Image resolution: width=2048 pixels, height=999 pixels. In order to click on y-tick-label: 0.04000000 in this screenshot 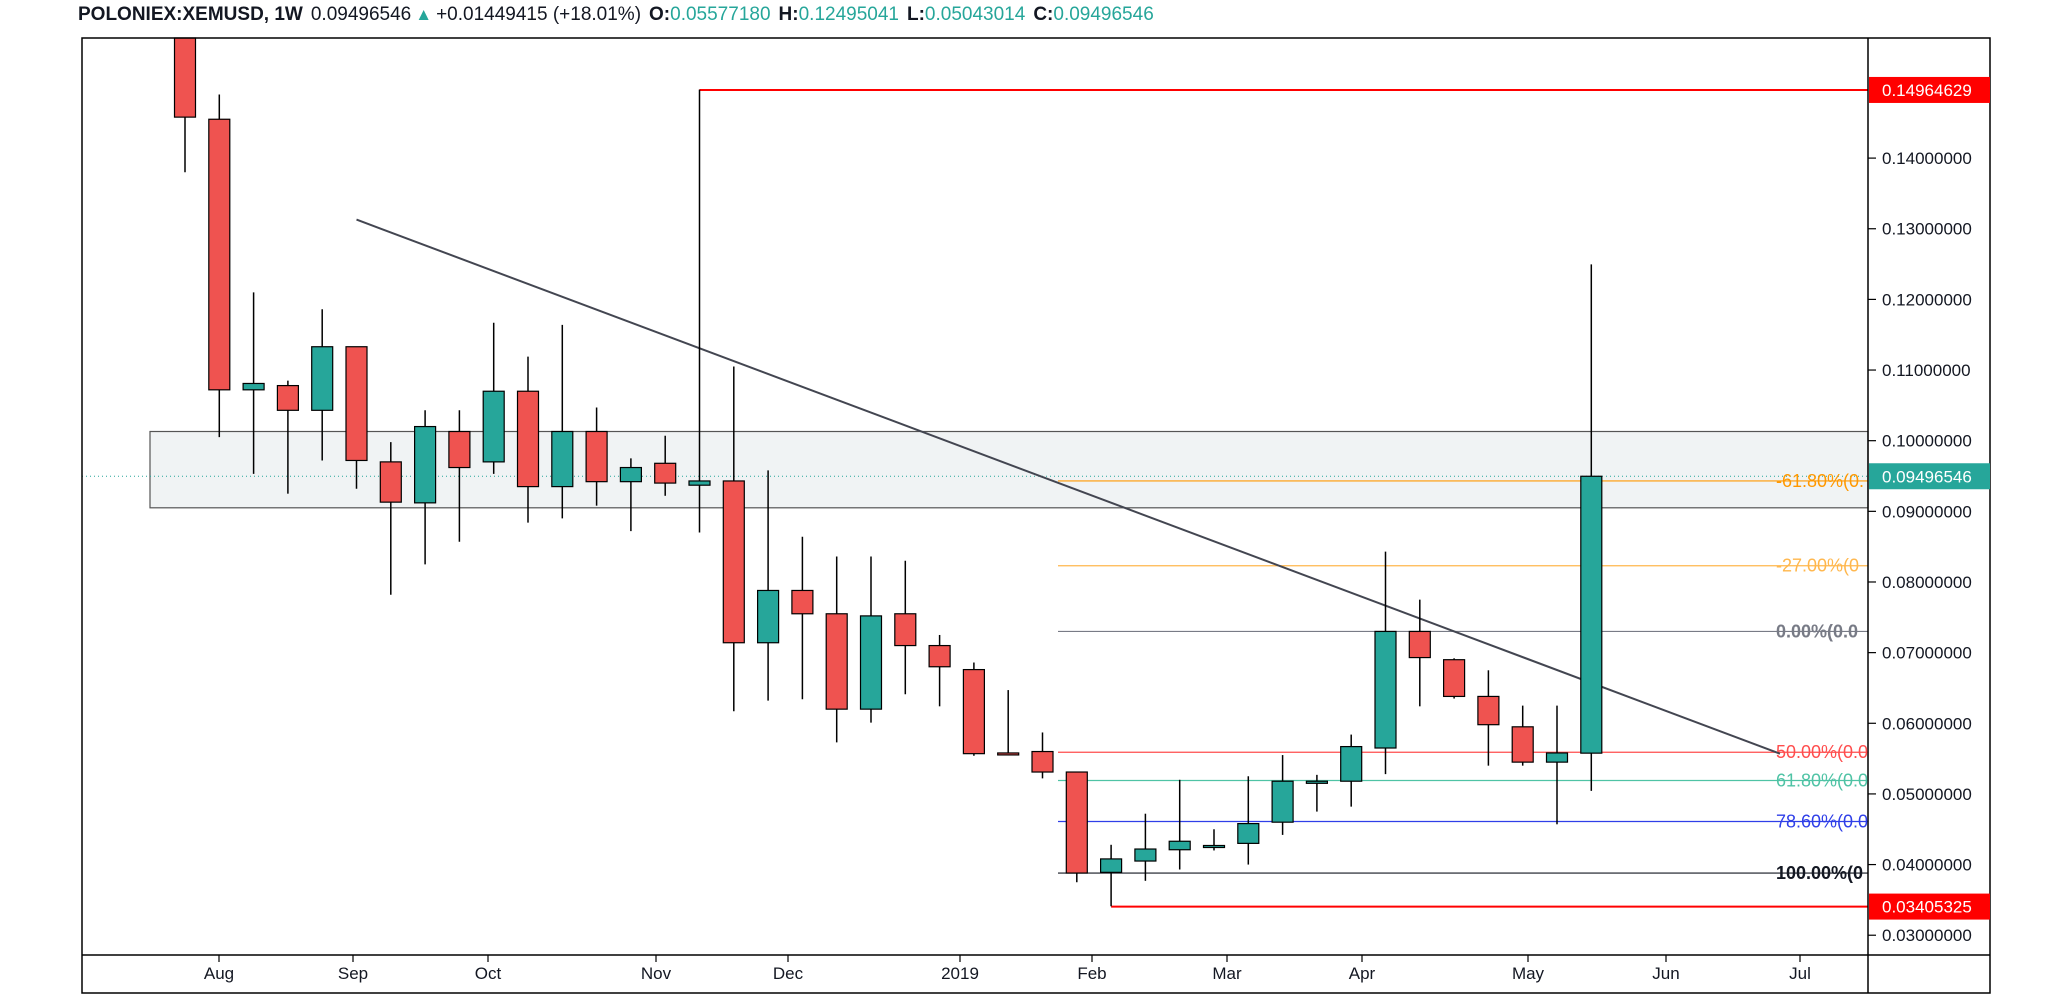, I will do `click(1927, 865)`.